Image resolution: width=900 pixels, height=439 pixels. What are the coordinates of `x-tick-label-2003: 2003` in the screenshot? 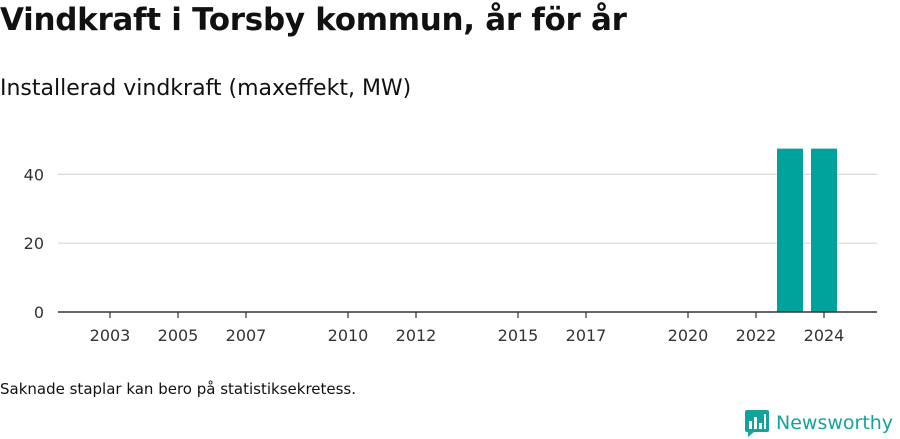 It's located at (110, 335).